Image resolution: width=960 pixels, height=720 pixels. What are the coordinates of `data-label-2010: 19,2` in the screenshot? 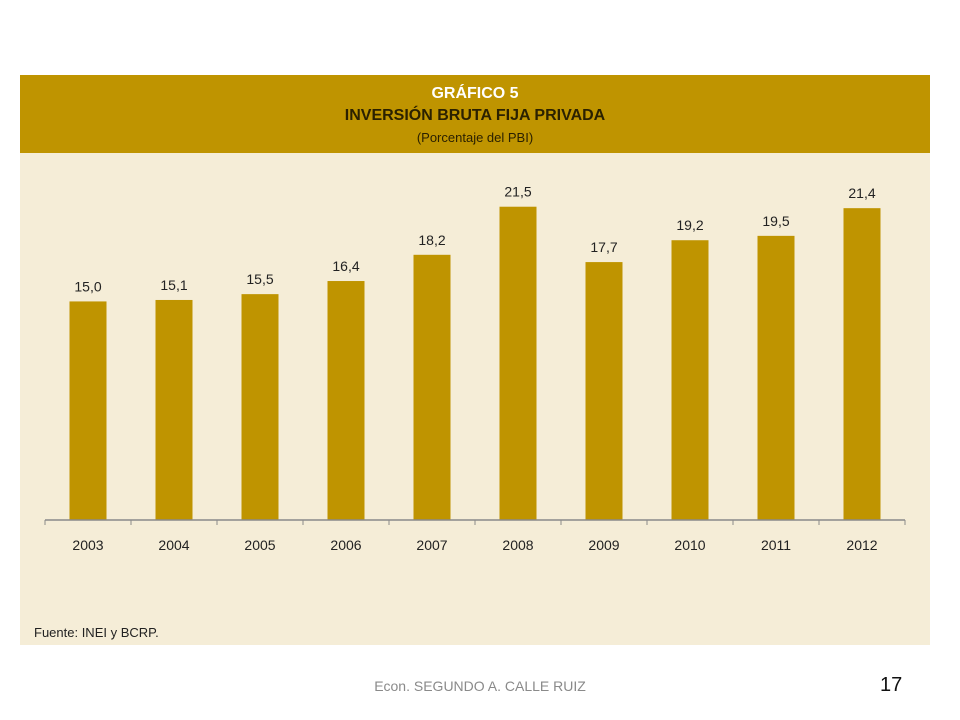 It's located at (689, 225).